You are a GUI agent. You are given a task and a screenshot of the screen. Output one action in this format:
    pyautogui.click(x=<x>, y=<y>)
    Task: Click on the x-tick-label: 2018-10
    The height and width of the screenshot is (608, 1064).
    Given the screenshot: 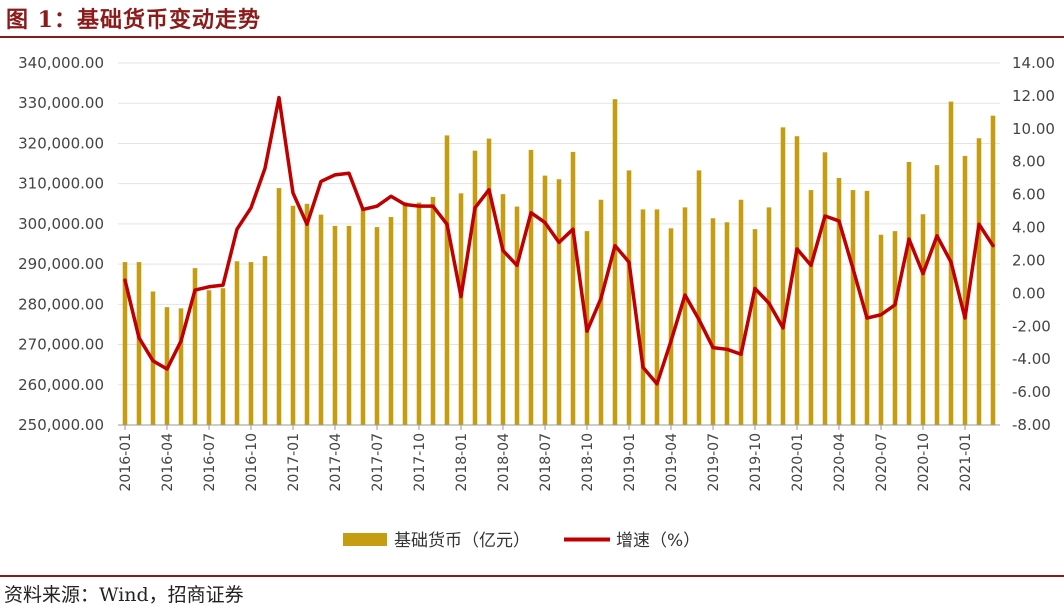 What is the action you would take?
    pyautogui.click(x=588, y=462)
    